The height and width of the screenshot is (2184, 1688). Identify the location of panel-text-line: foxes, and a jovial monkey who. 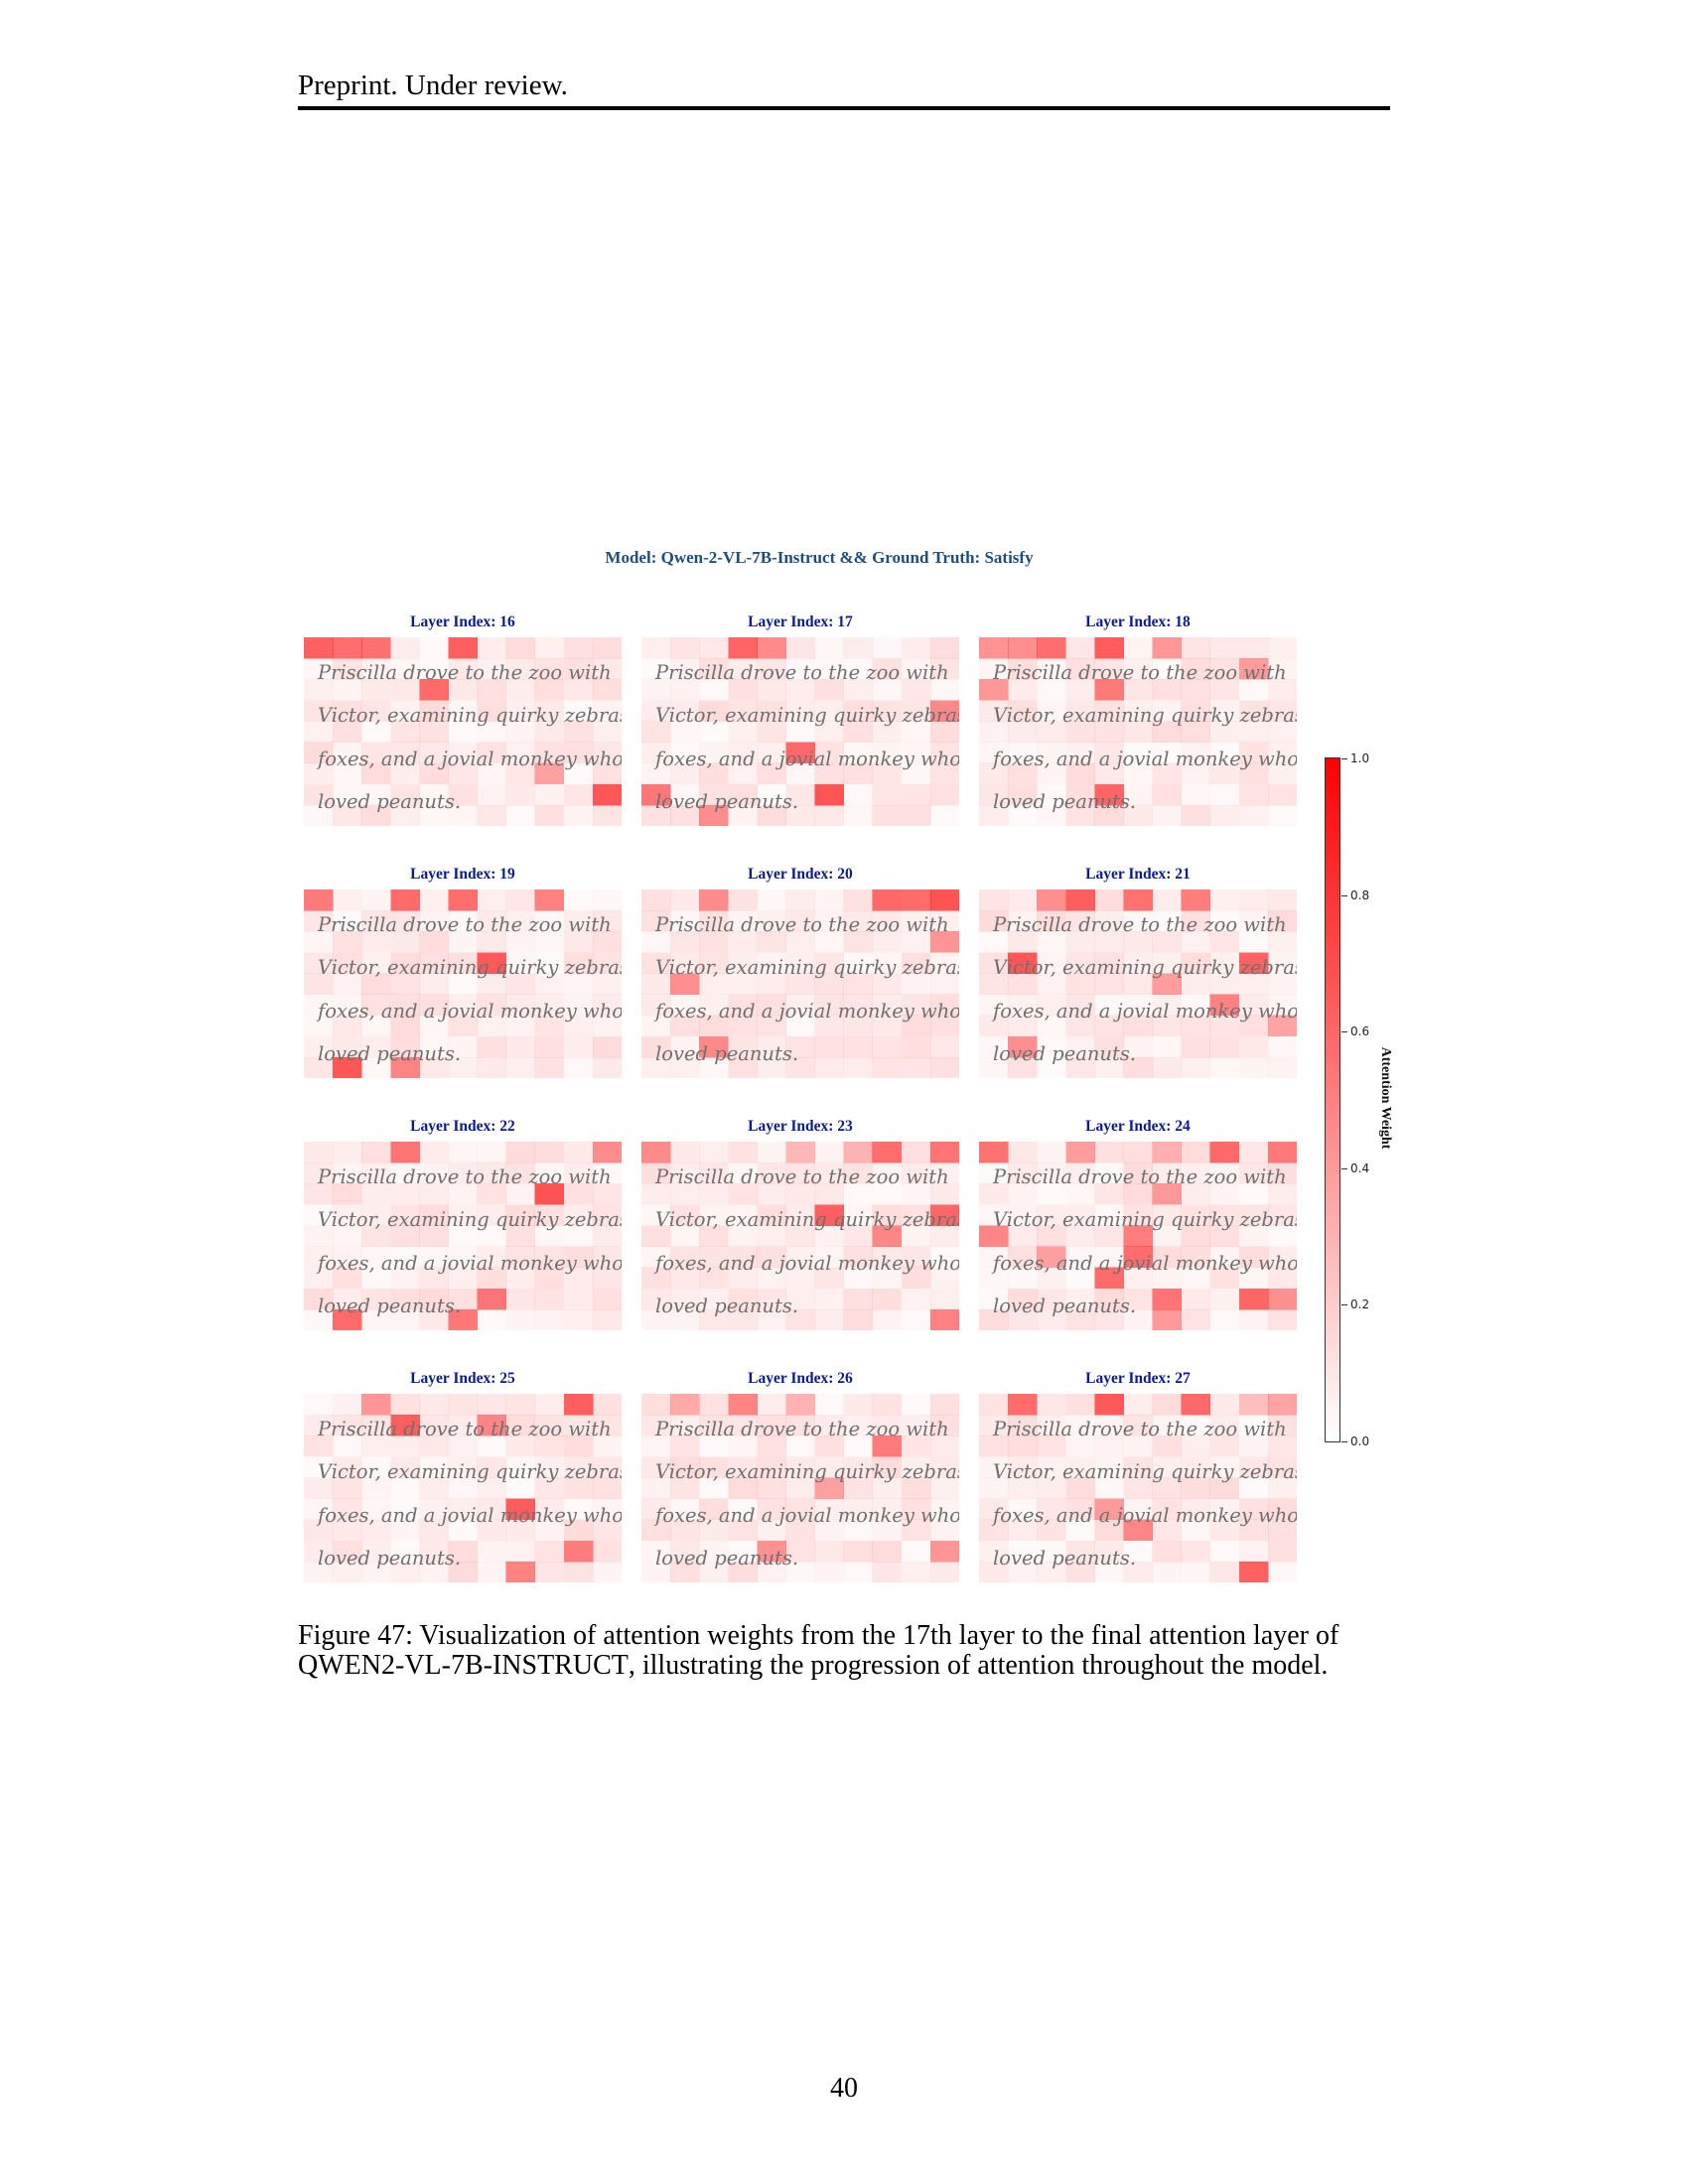
(1144, 1011).